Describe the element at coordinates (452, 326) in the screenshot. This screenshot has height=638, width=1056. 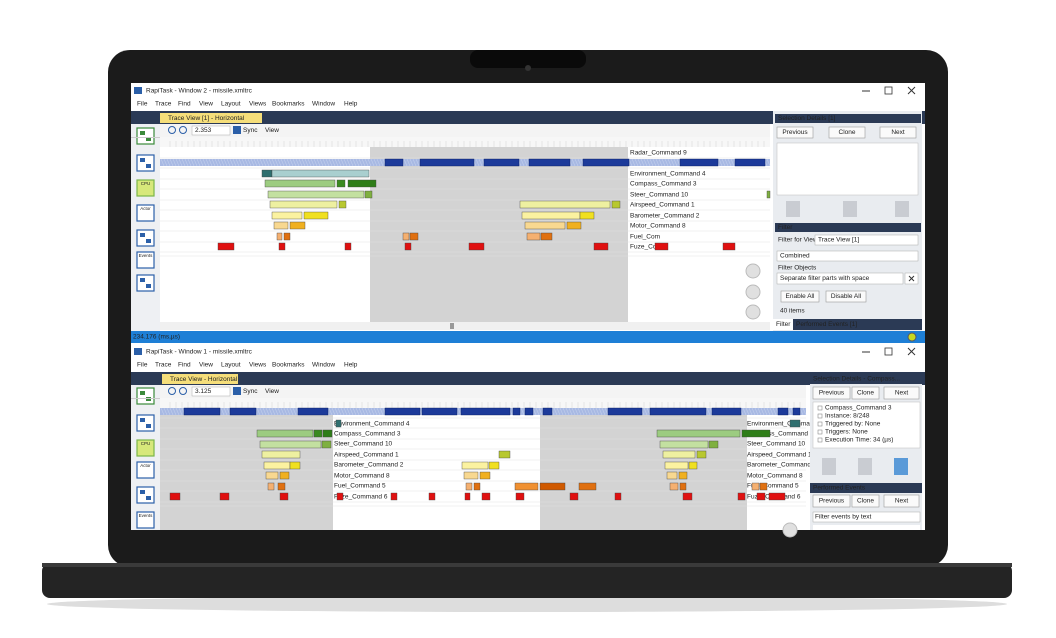
I see `scroll-thumb` at that location.